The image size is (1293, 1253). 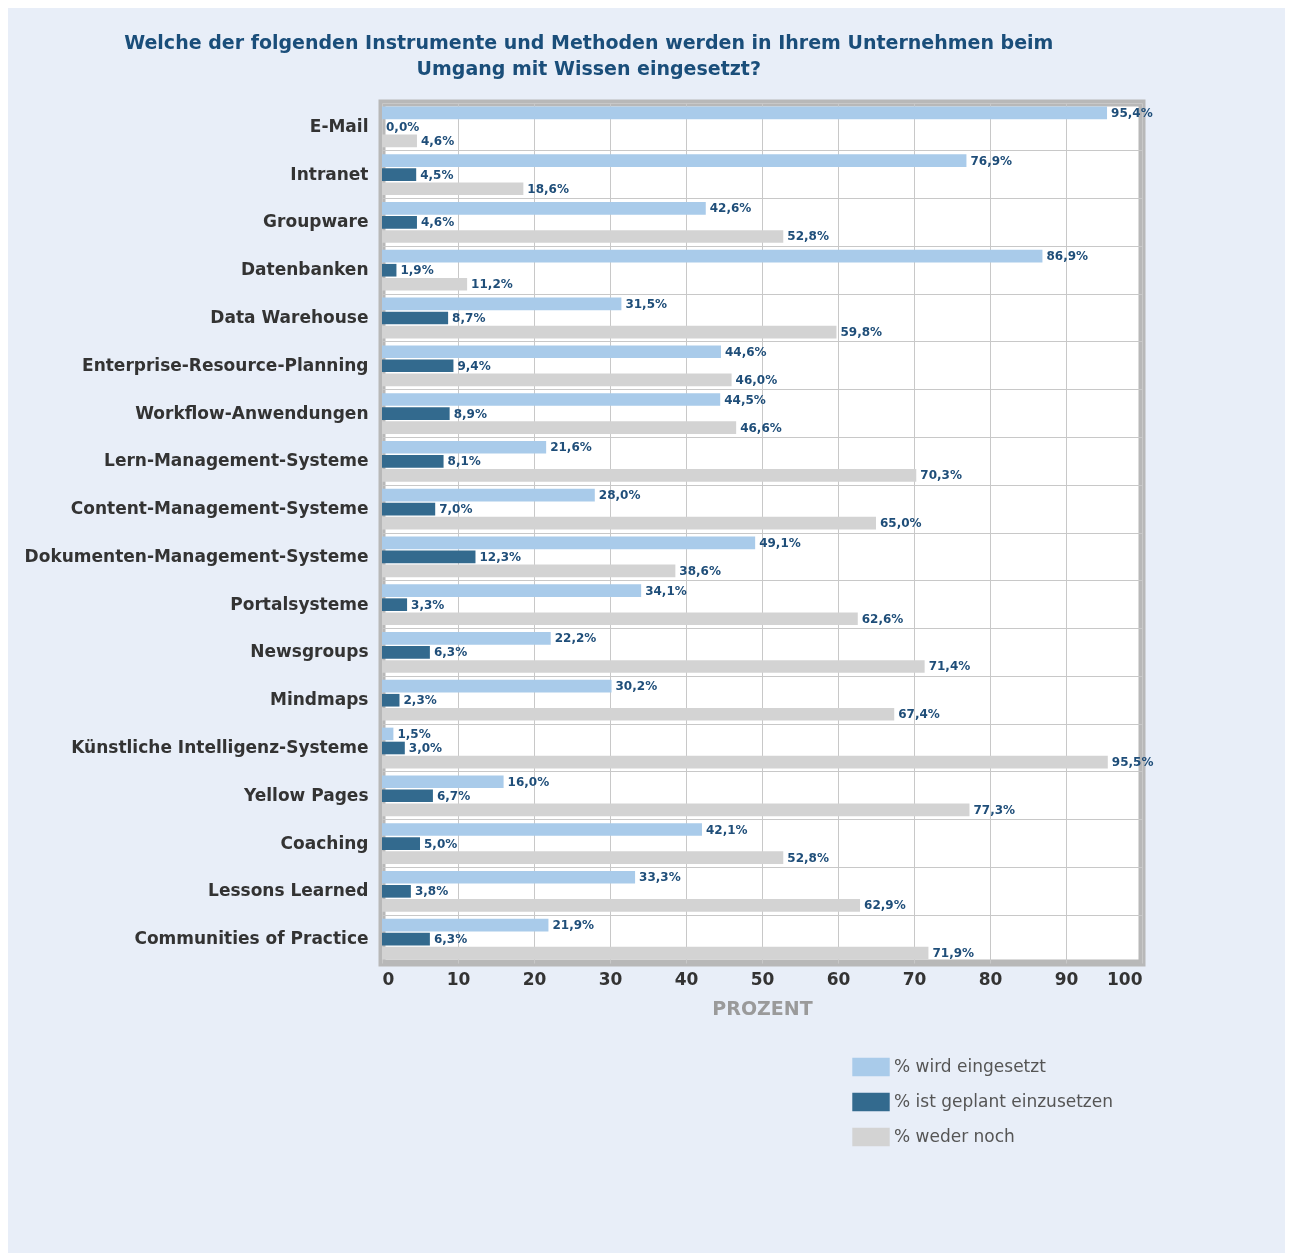 What do you see at coordinates (914, 978) in the screenshot?
I see `x-tick-label: 70` at bounding box center [914, 978].